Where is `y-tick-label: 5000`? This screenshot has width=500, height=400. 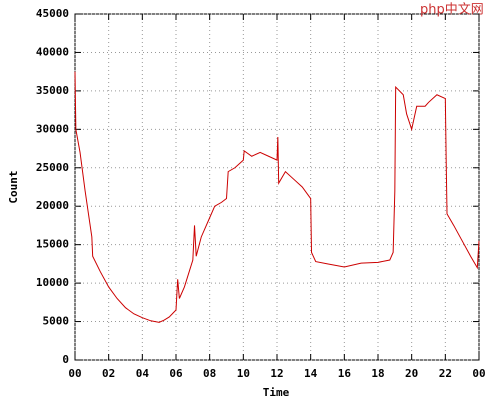
y-tick-label: 5000 is located at coordinates (56, 321).